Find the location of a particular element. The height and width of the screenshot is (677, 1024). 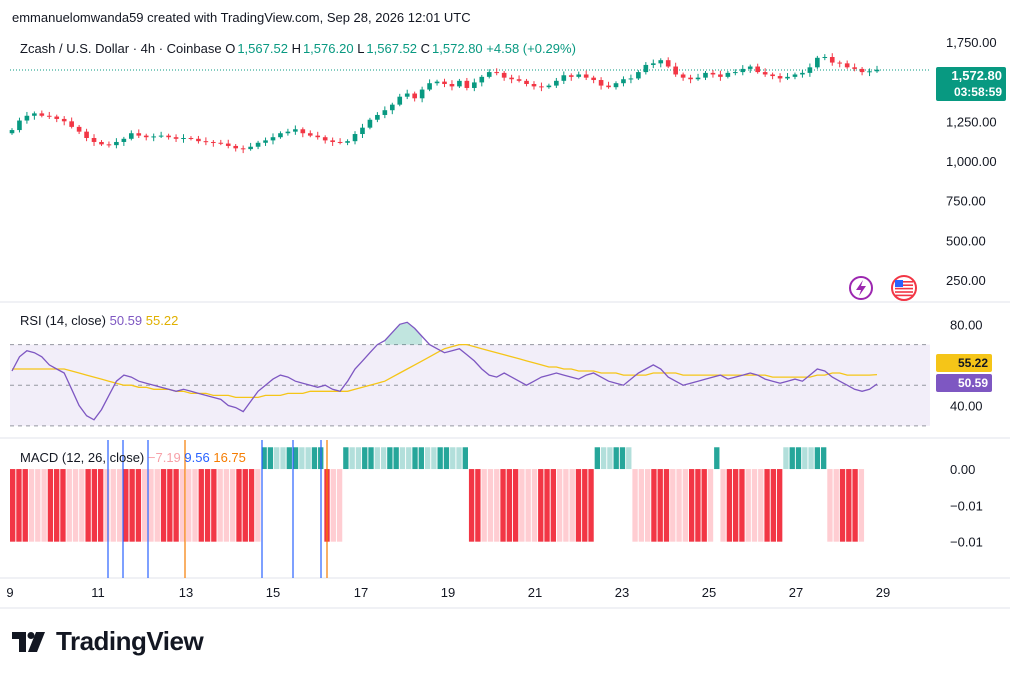

rsi-legend: RSI (14, close) 50.59 55.22 is located at coordinates (99, 320).